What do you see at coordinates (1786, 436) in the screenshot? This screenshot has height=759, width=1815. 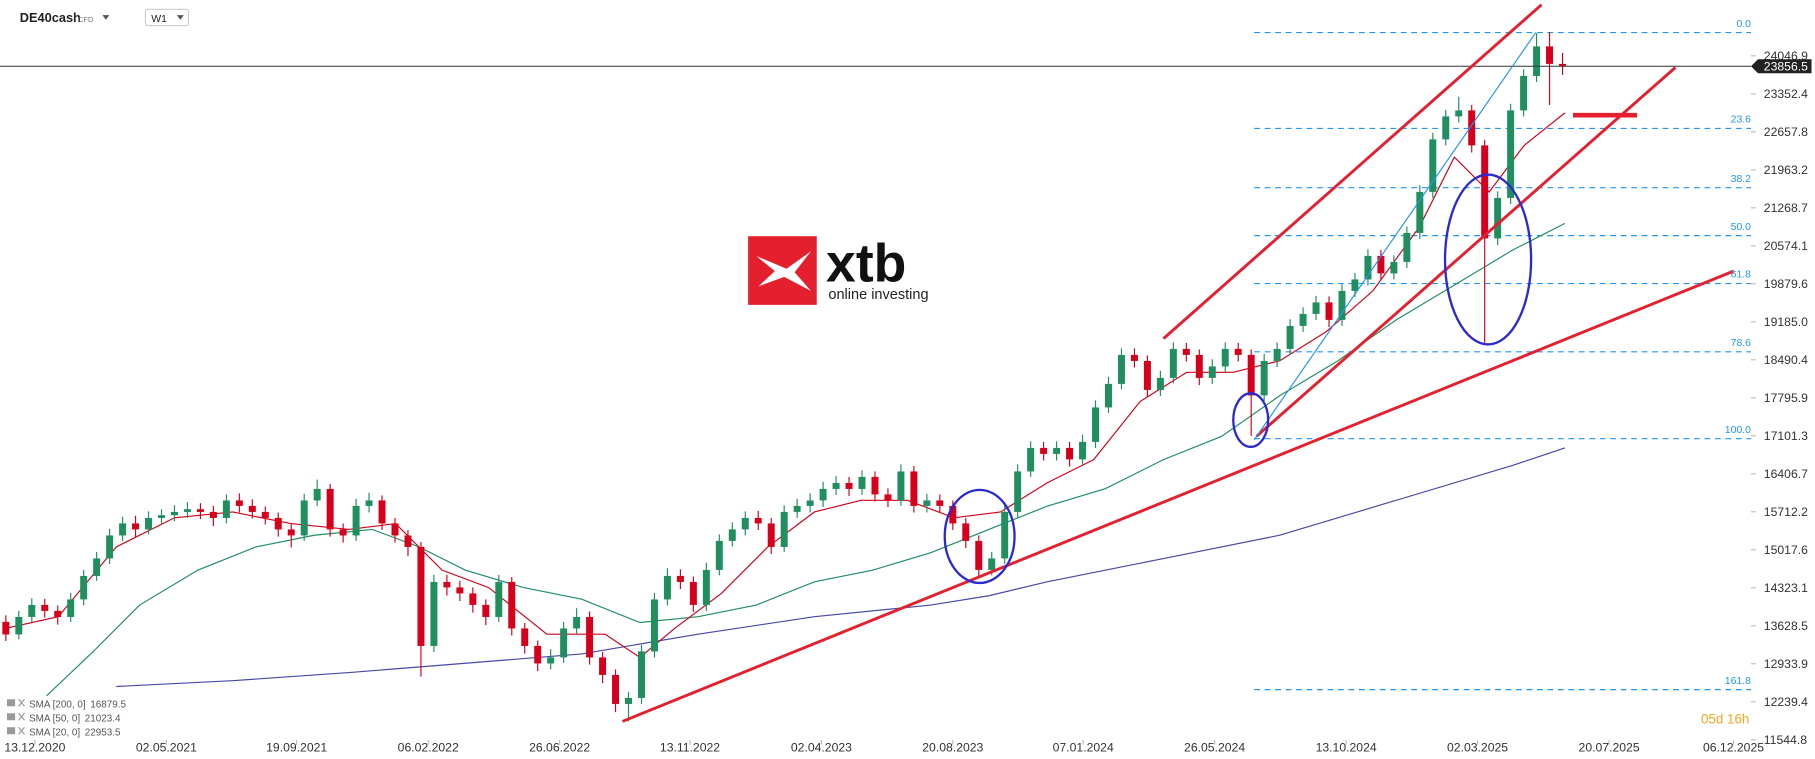 I see `y-tick-label: 17101.3` at bounding box center [1786, 436].